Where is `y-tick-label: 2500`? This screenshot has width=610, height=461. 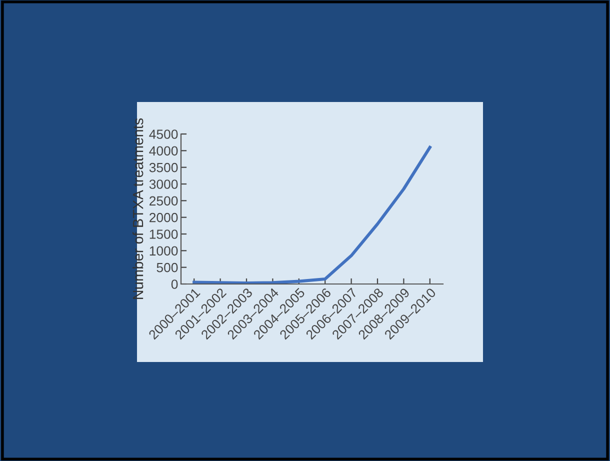
y-tick-label: 2500 is located at coordinates (164, 201).